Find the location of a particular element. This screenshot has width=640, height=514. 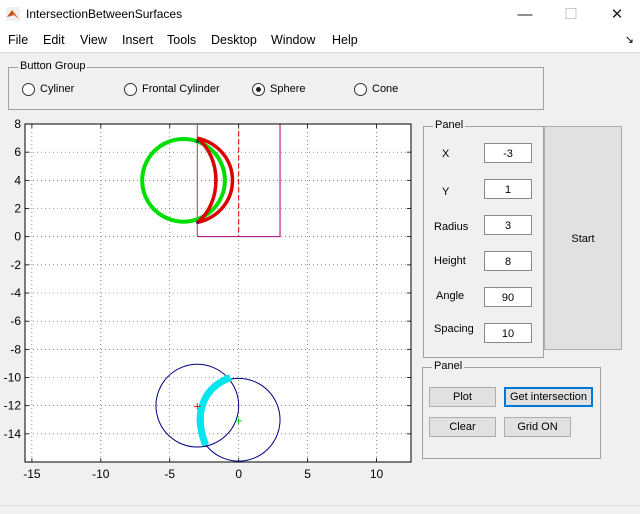

window-title: IntersectionBetweenSurfaces is located at coordinates (104, 14).